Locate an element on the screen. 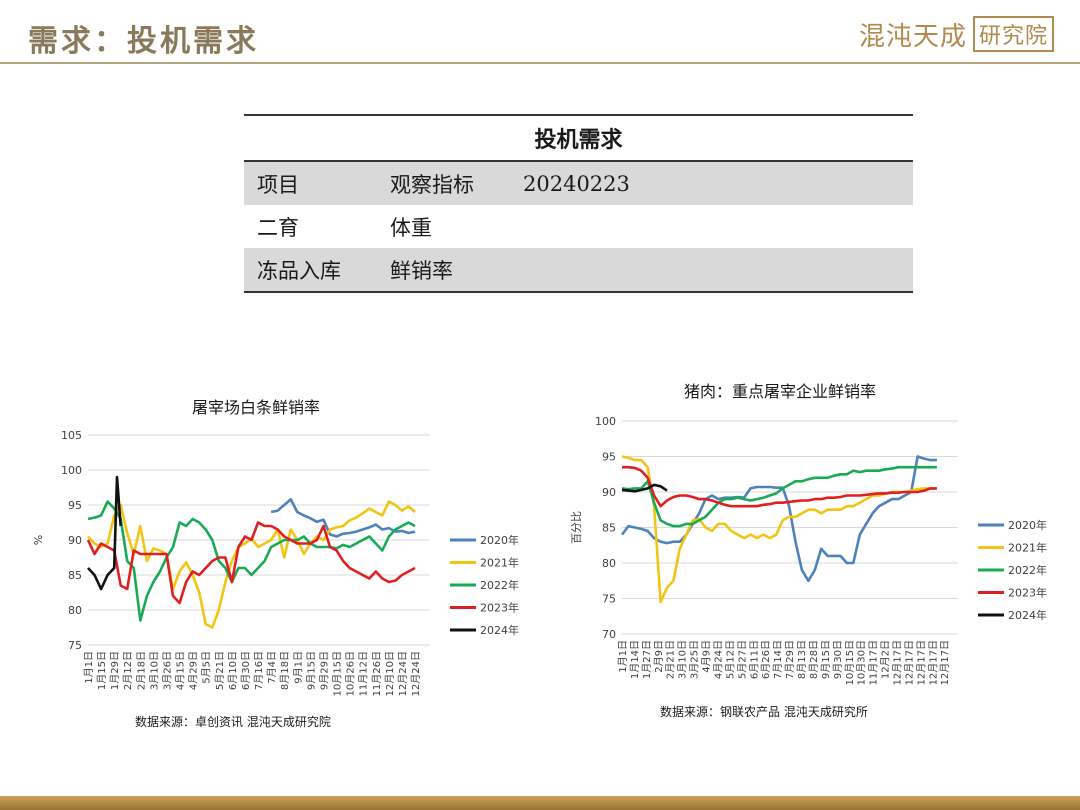 Image resolution: width=1080 pixels, height=810 pixels. x-tick-label: 8月28日 is located at coordinates (814, 659).